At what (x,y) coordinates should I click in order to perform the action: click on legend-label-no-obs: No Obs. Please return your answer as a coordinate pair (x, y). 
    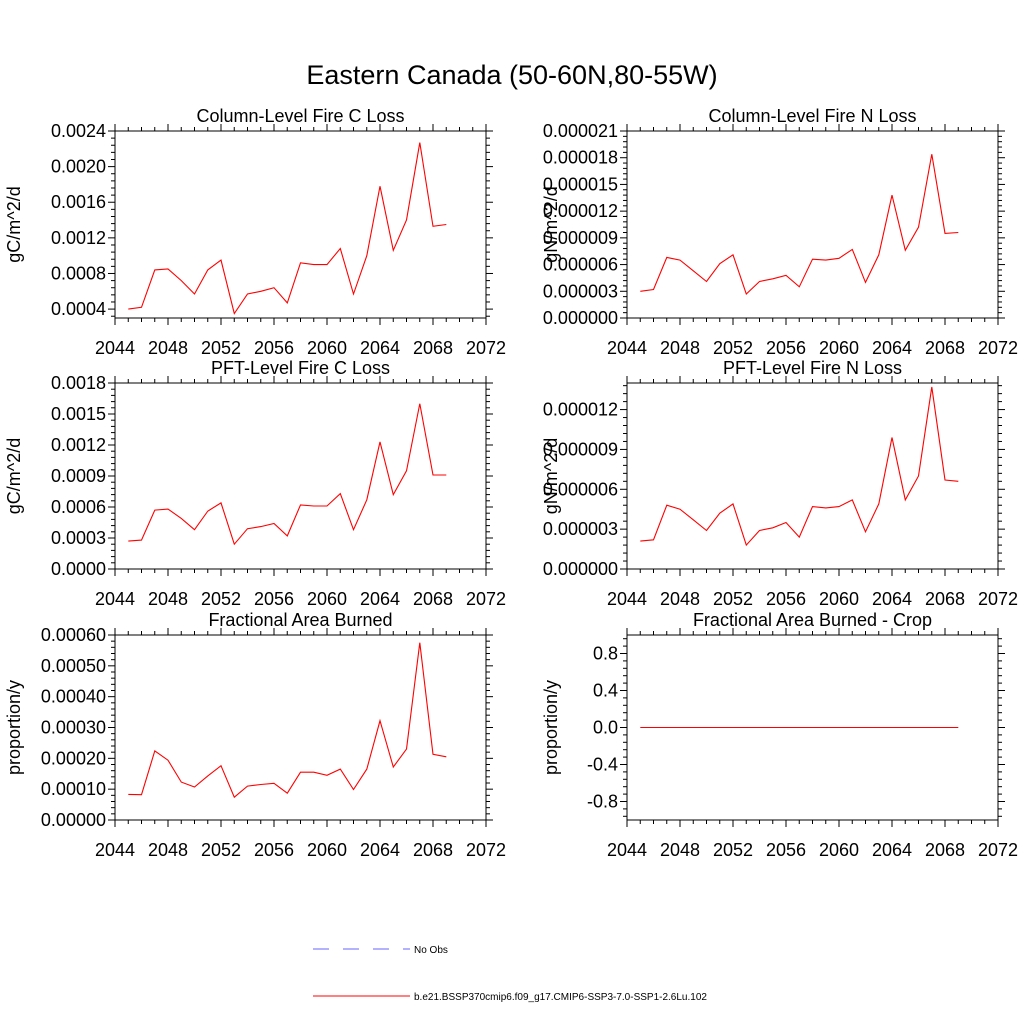
    Looking at the image, I should click on (431, 950).